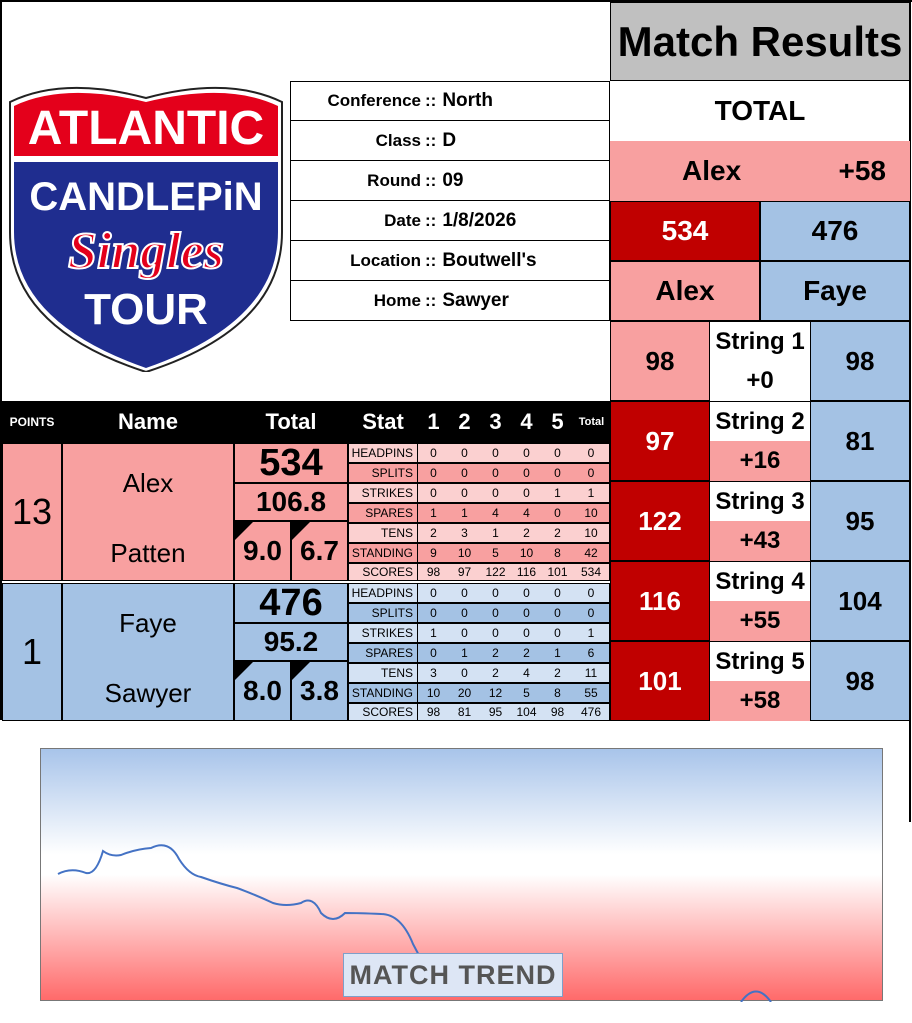  Describe the element at coordinates (860, 601) in the screenshot. I see `string-4-score-b: 104` at that location.